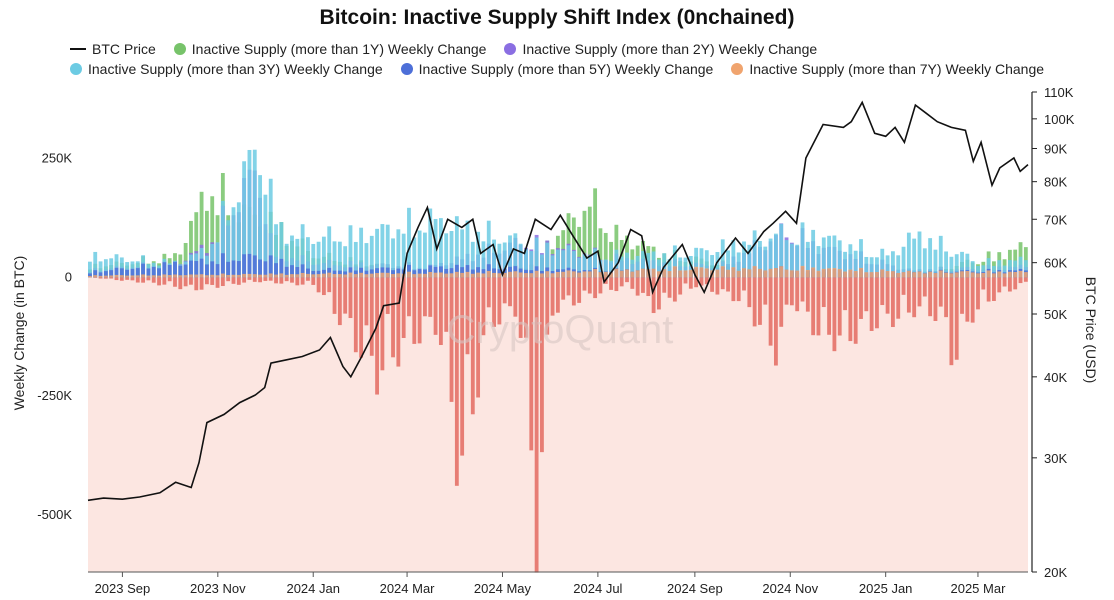 The height and width of the screenshot is (600, 1114). Describe the element at coordinates (1091, 330) in the screenshot. I see `y-axis-right-label: BTC Price (USD)` at that location.